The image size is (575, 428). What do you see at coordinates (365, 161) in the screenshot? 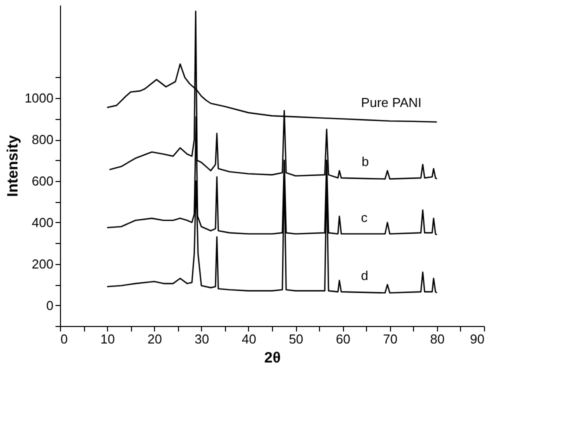
I see `series-label: b` at bounding box center [365, 161].